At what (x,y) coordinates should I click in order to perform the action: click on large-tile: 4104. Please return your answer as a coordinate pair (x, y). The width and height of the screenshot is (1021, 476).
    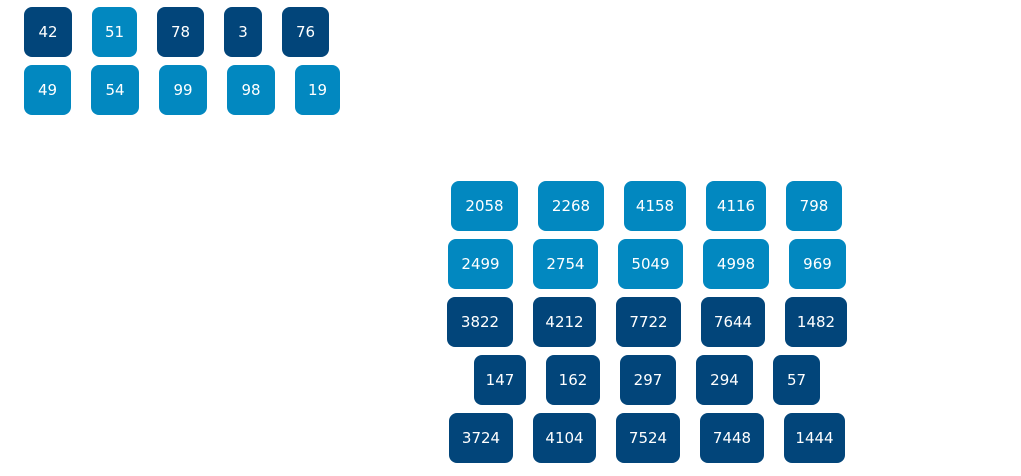
    Looking at the image, I should click on (564, 438).